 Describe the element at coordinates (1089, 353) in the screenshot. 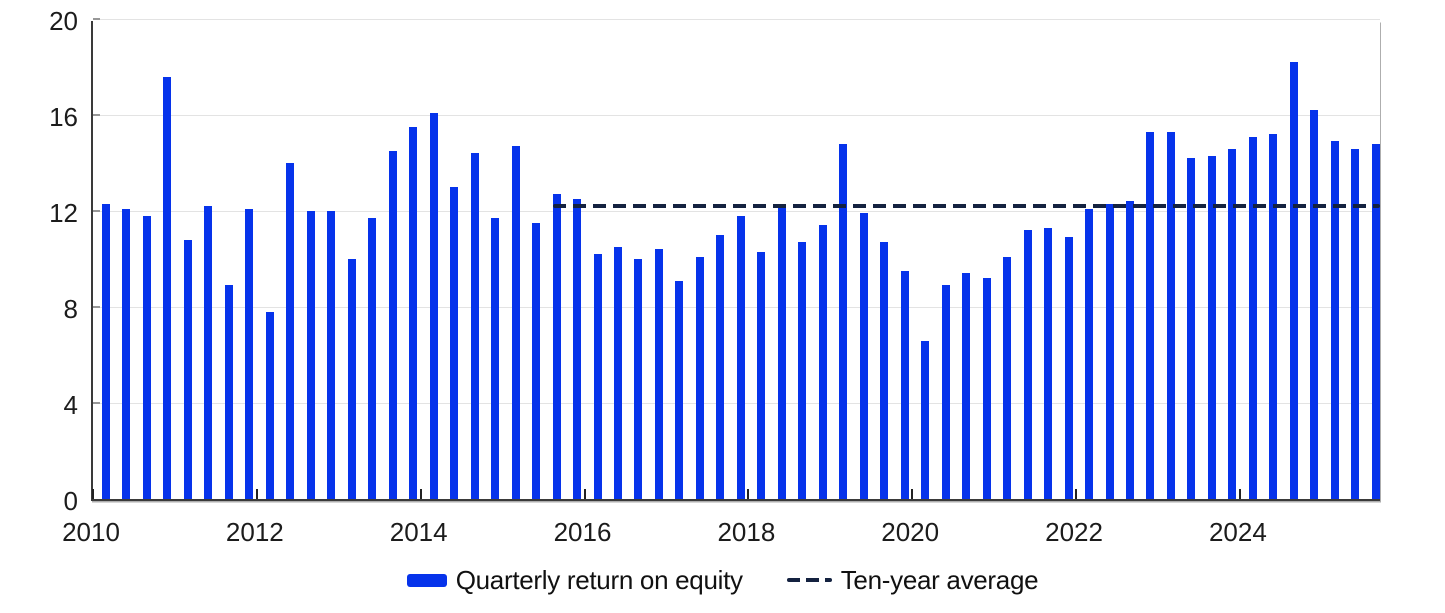

I see `bar-2022-Q1` at that location.